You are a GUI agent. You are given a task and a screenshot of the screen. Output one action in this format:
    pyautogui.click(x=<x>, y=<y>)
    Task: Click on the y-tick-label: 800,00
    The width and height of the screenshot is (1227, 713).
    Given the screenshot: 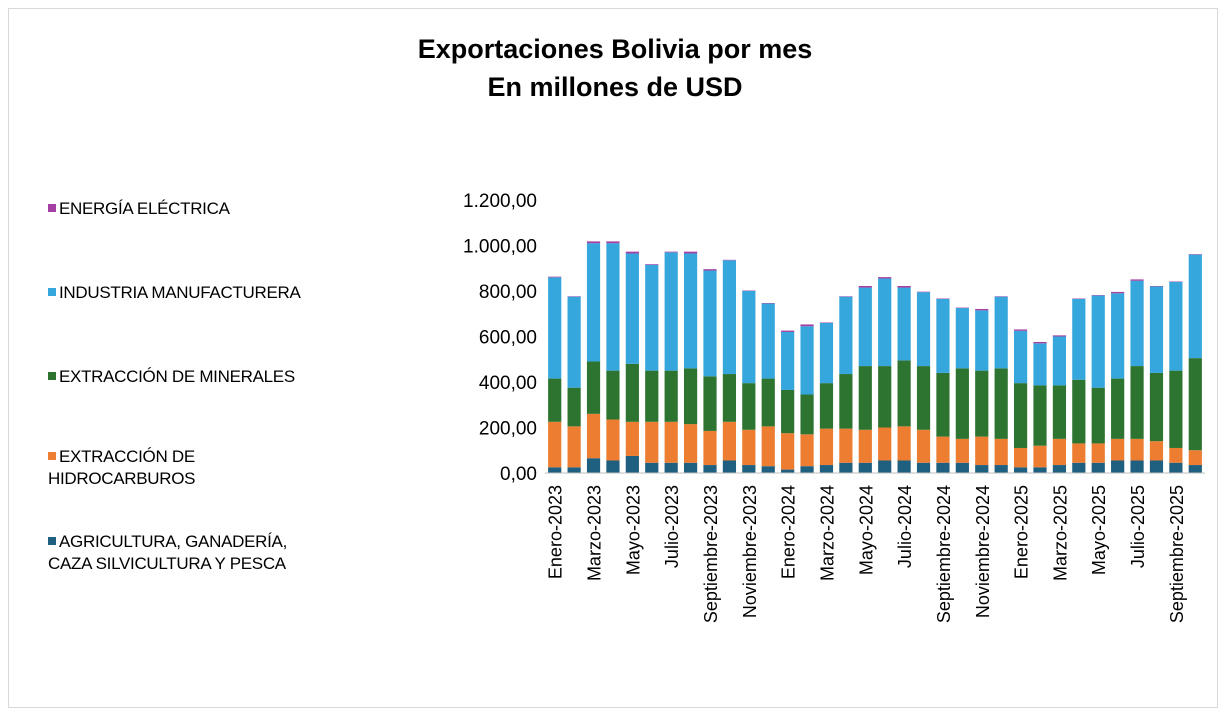 What is the action you would take?
    pyautogui.click(x=508, y=292)
    